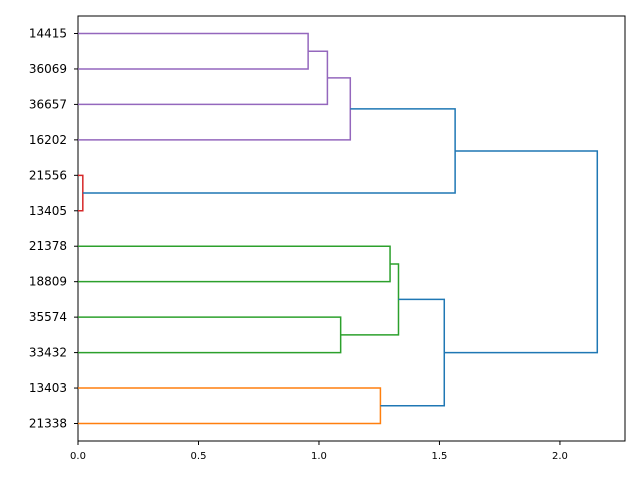 Image resolution: width=640 pixels, height=480 pixels. Describe the element at coordinates (78, 456) in the screenshot. I see `x-tick-label-0.0: 0.0` at that location.